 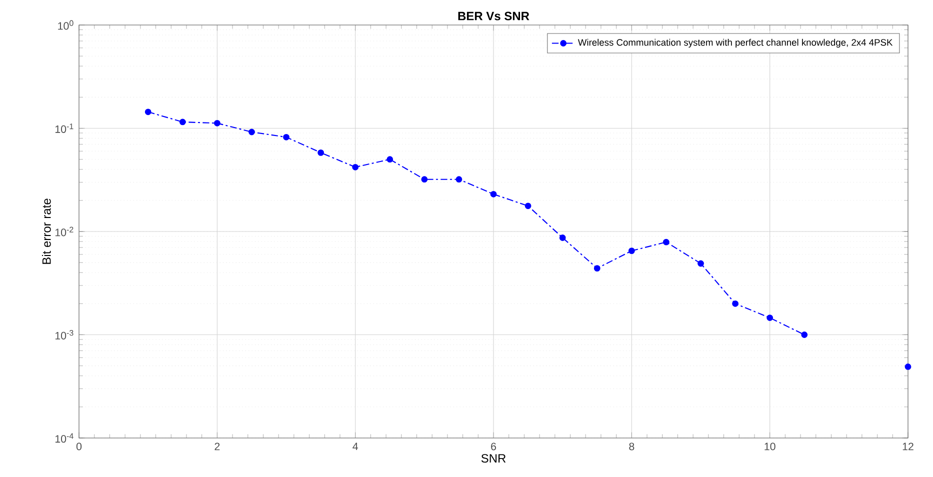 I want to click on x-tick-label: 12, so click(x=908, y=446).